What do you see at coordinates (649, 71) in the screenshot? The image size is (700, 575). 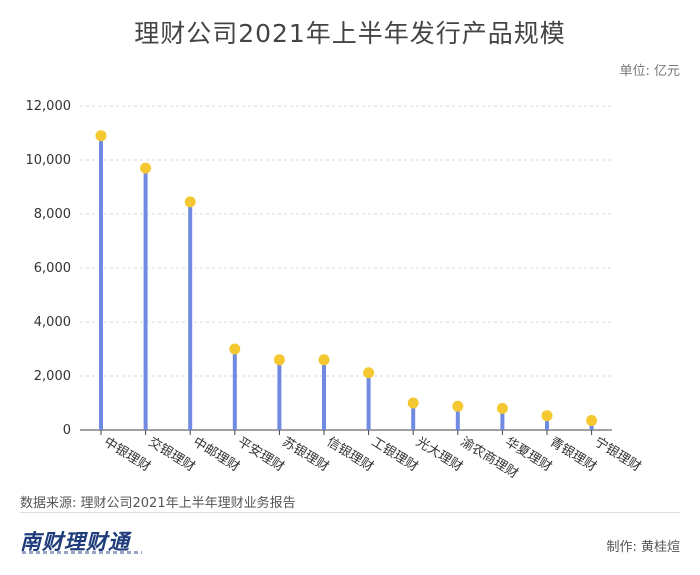 I see `unit-label: 单位: 亿元` at bounding box center [649, 71].